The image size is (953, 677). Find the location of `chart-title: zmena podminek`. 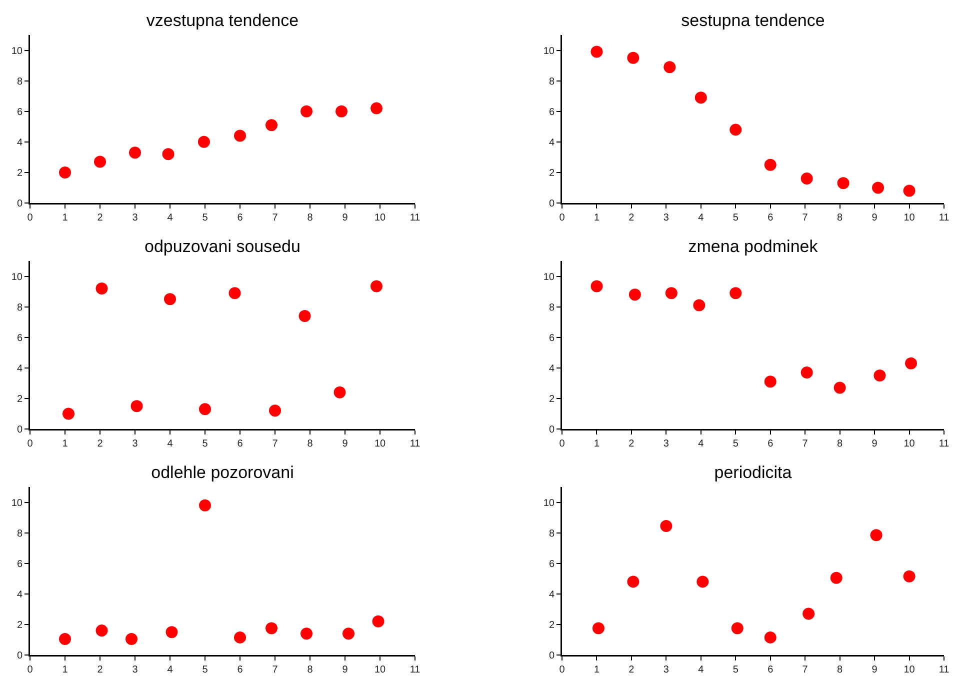

chart-title: zmena podminek is located at coordinates (753, 246).